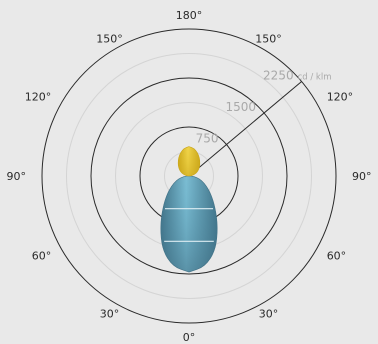 The image size is (378, 344). Describe the element at coordinates (189, 161) in the screenshot. I see `series-1-shade` at that location.